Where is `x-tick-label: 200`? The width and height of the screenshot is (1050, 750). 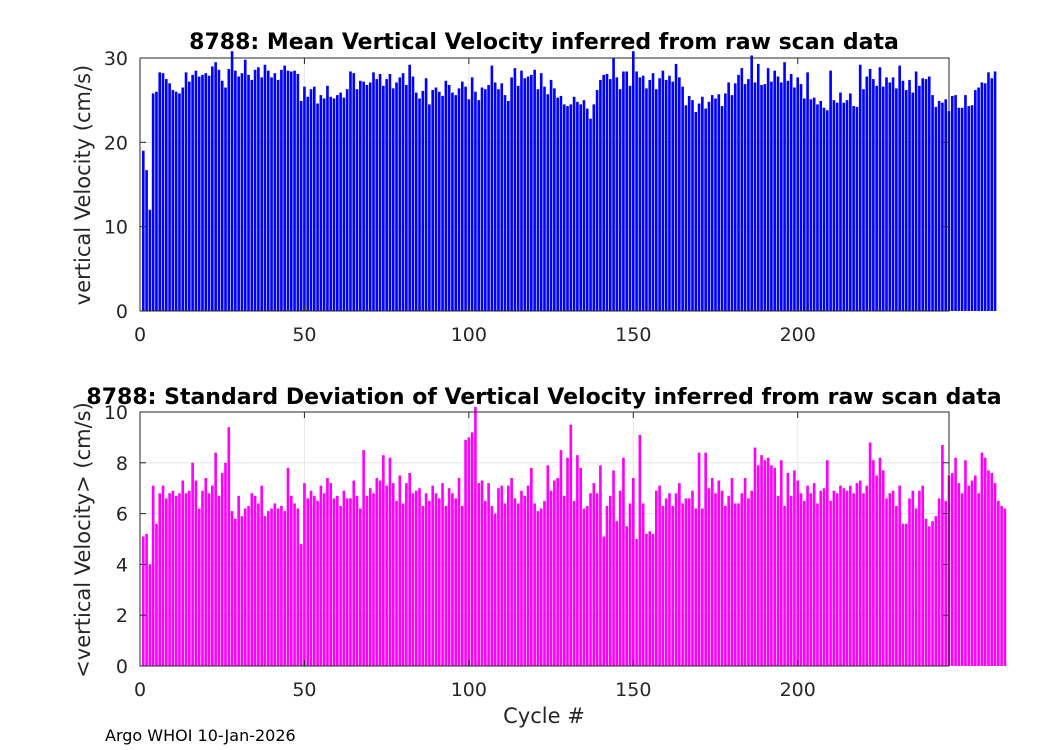 x-tick-label: 200 is located at coordinates (798, 690).